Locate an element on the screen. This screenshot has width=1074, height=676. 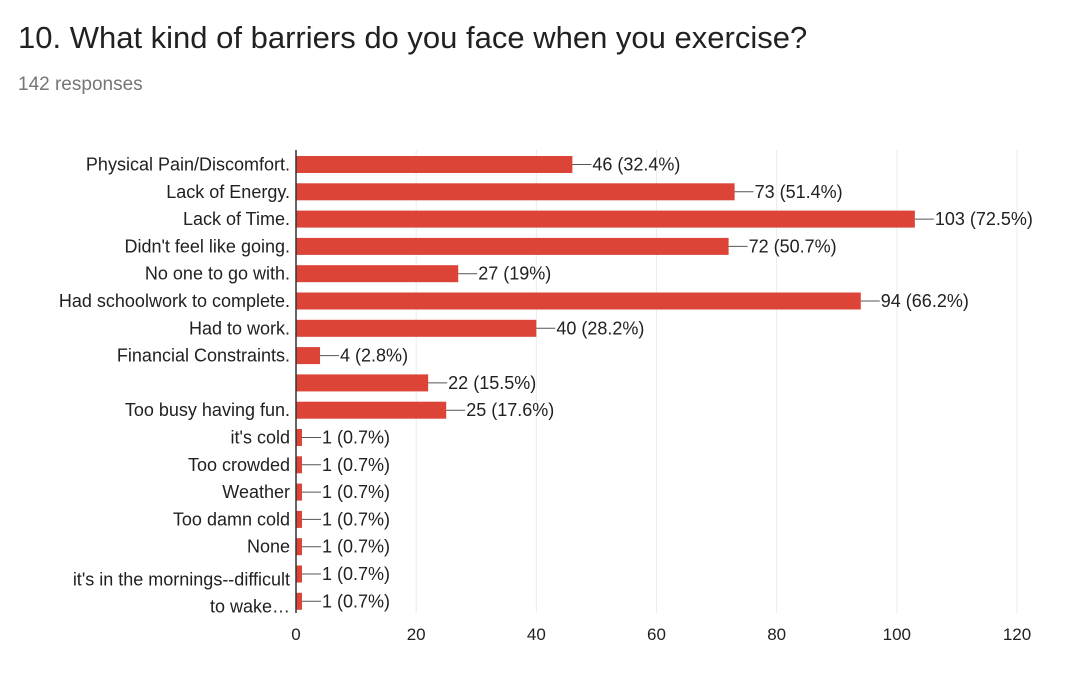
category-label: Lack of Time. is located at coordinates (236, 219).